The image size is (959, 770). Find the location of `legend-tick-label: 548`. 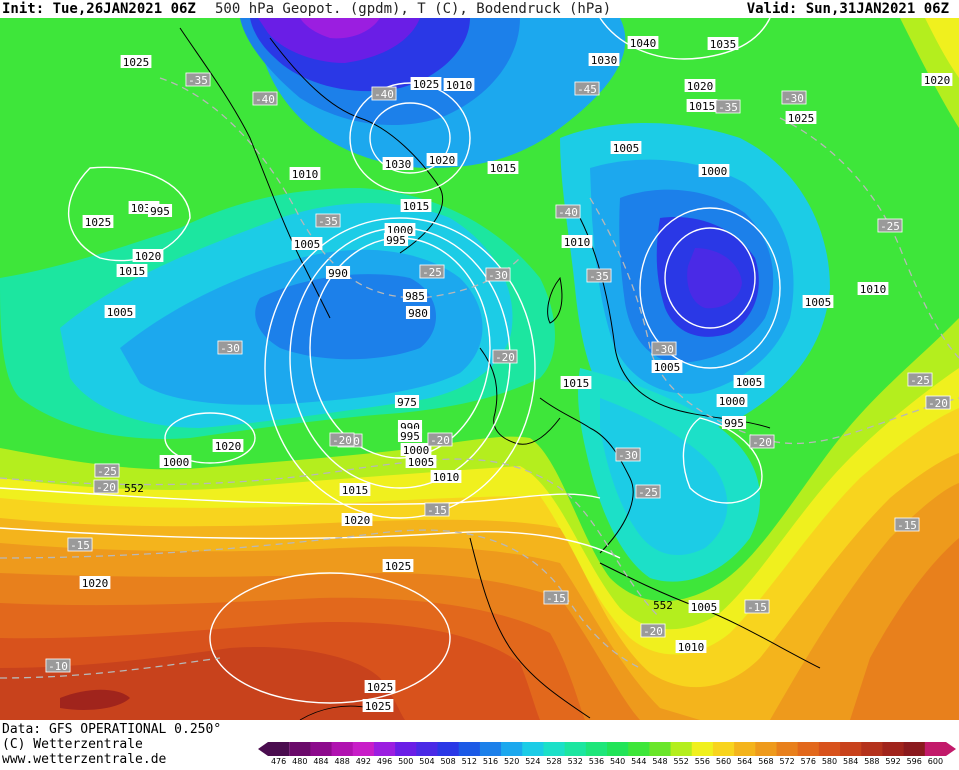

legend-tick-label: 548 is located at coordinates (660, 761).